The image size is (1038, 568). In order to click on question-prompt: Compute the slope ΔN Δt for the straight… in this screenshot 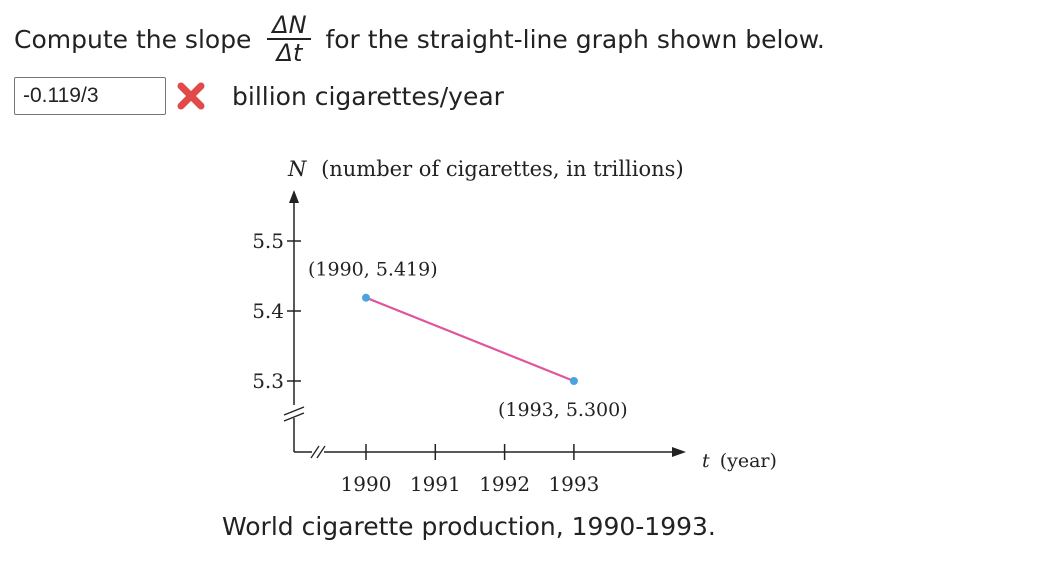, I will do `click(419, 39)`.